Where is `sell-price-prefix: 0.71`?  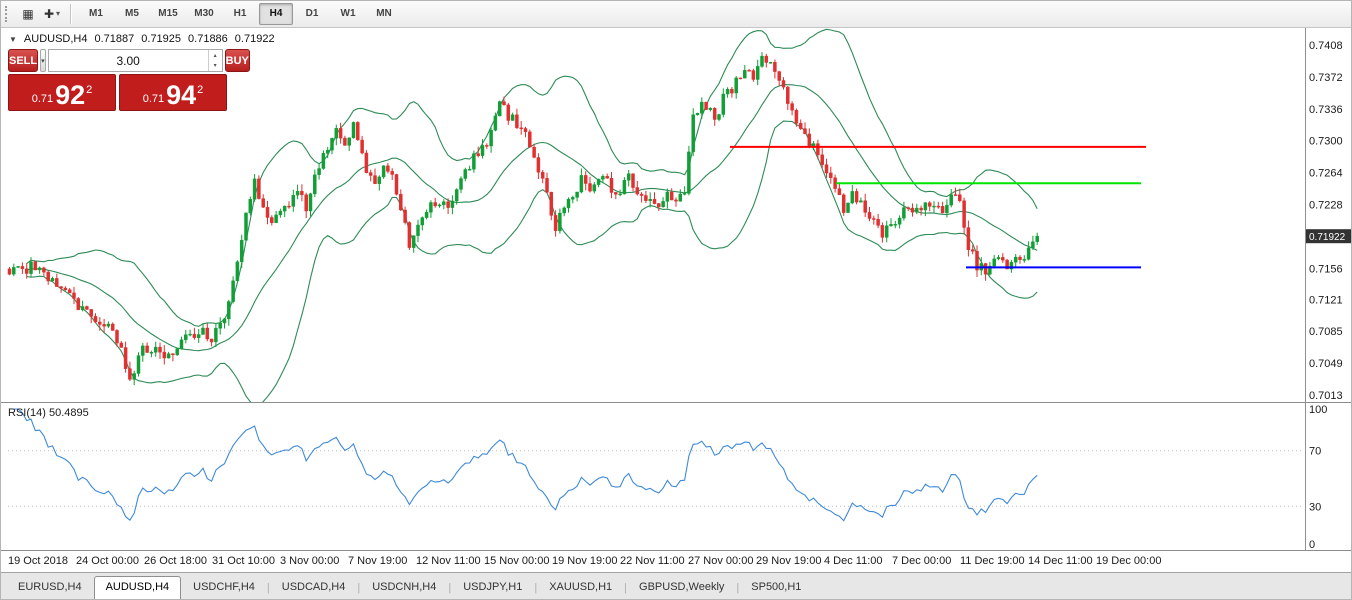 sell-price-prefix: 0.71 is located at coordinates (42, 99).